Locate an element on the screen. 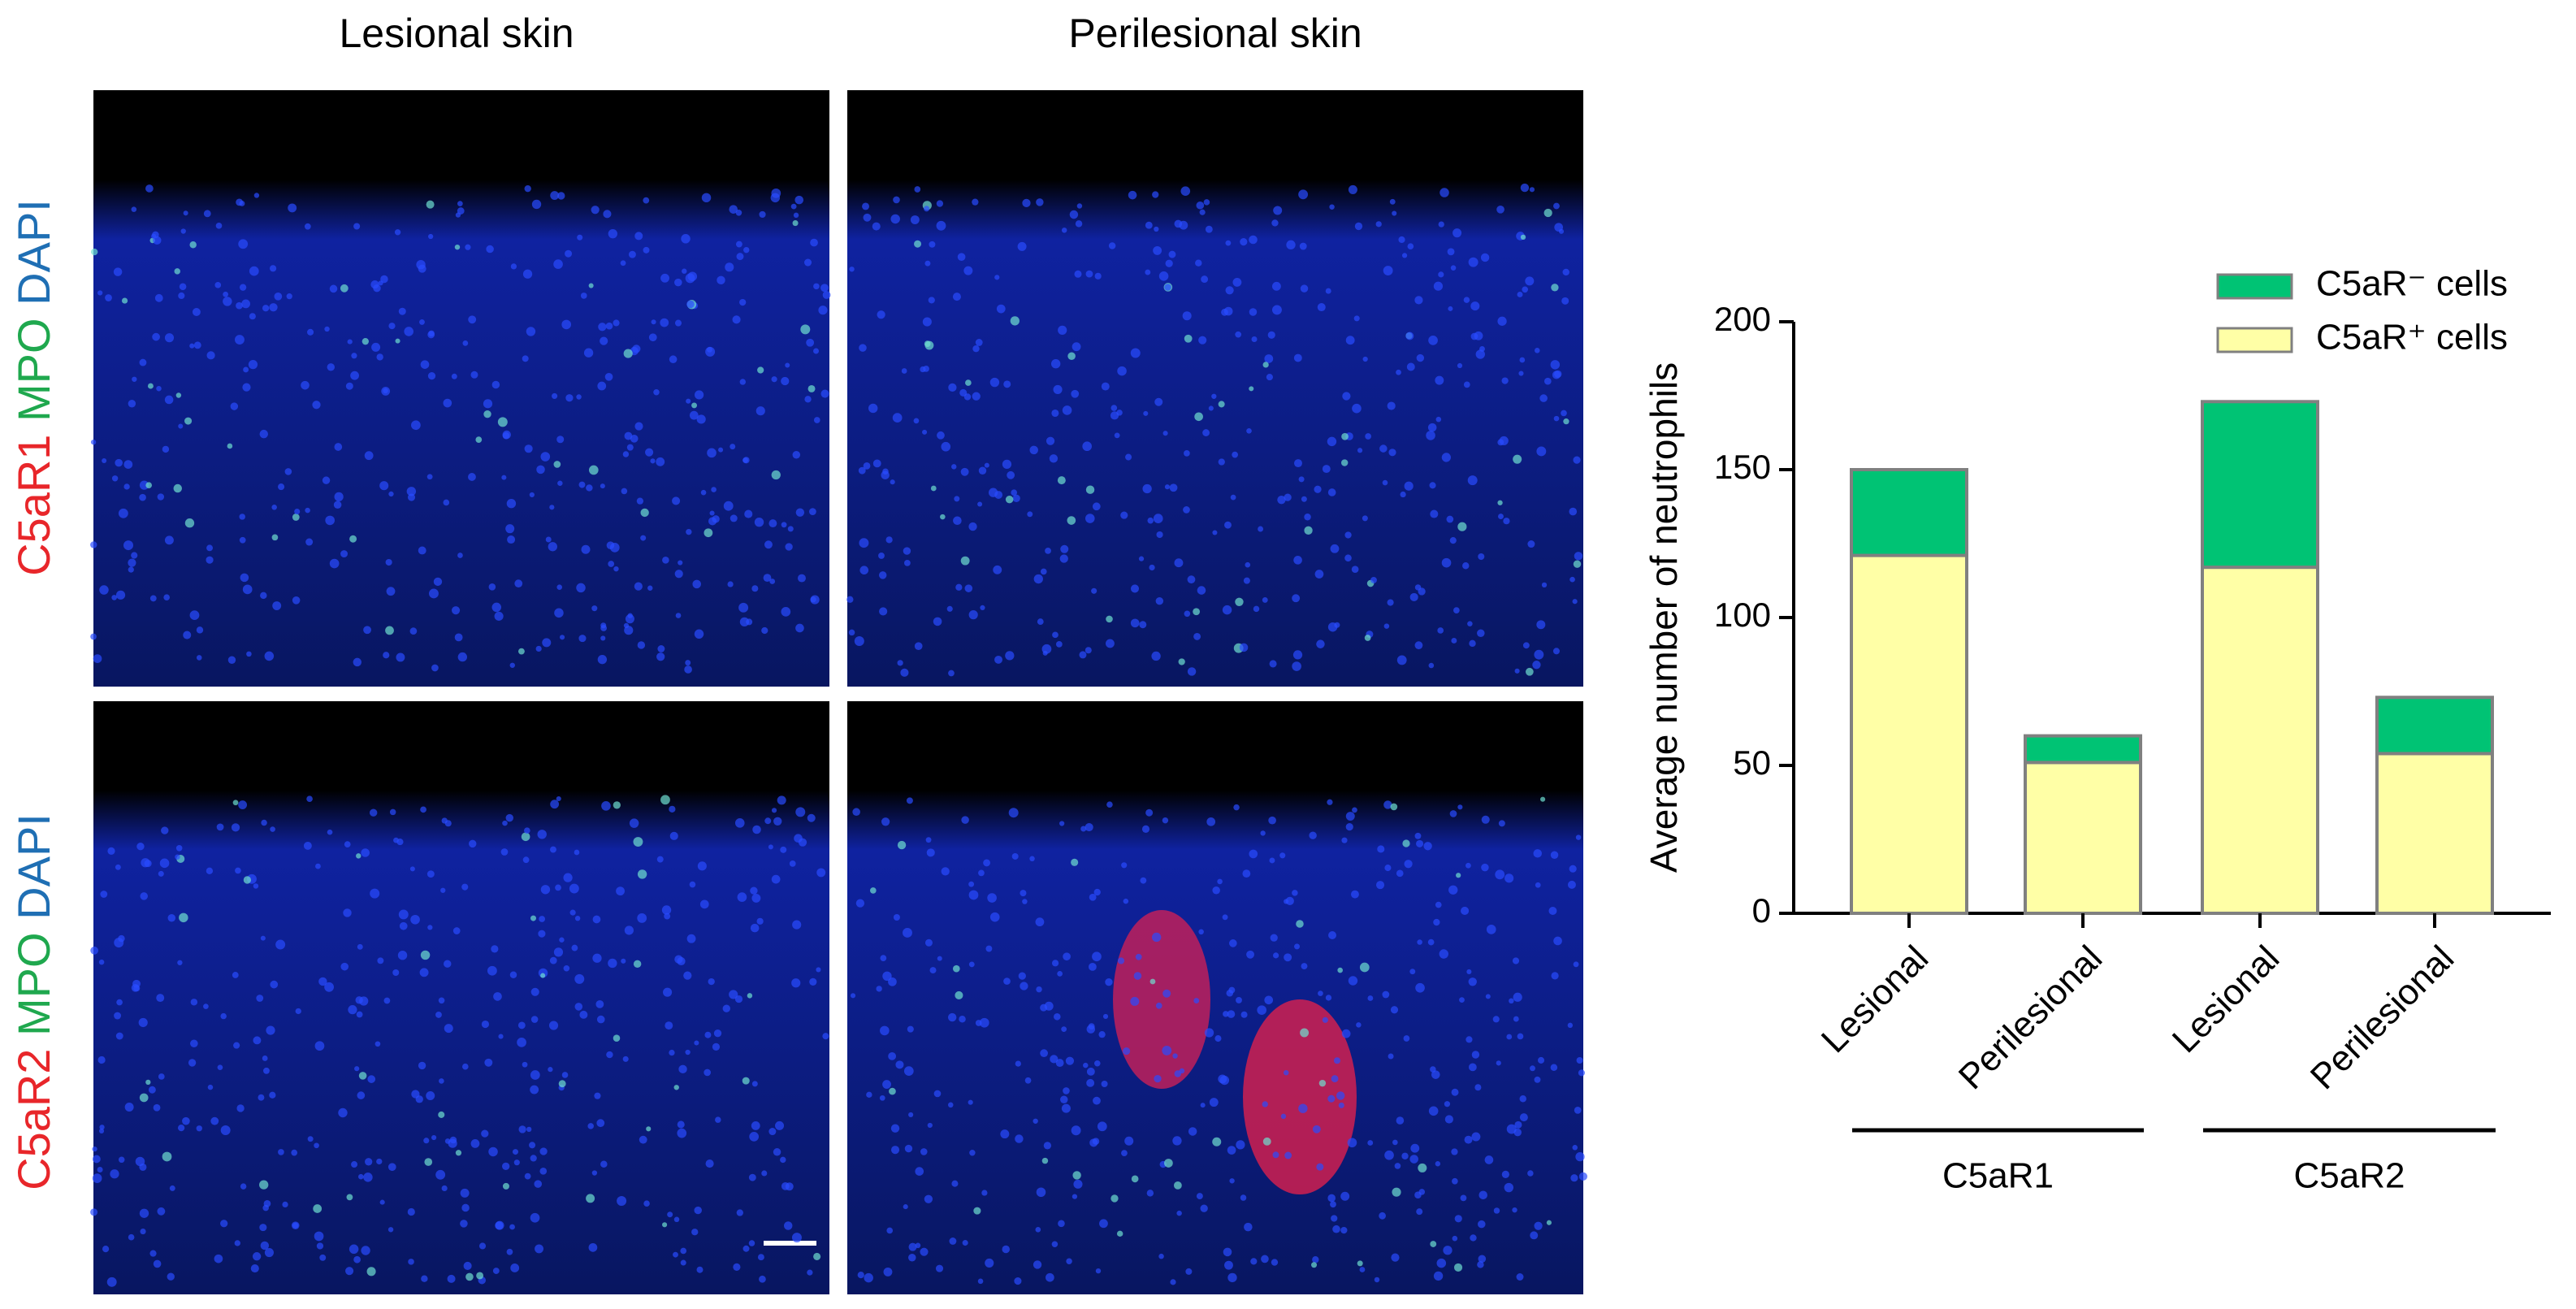 The height and width of the screenshot is (1309, 2576). micrograph is located at coordinates (1215, 388).